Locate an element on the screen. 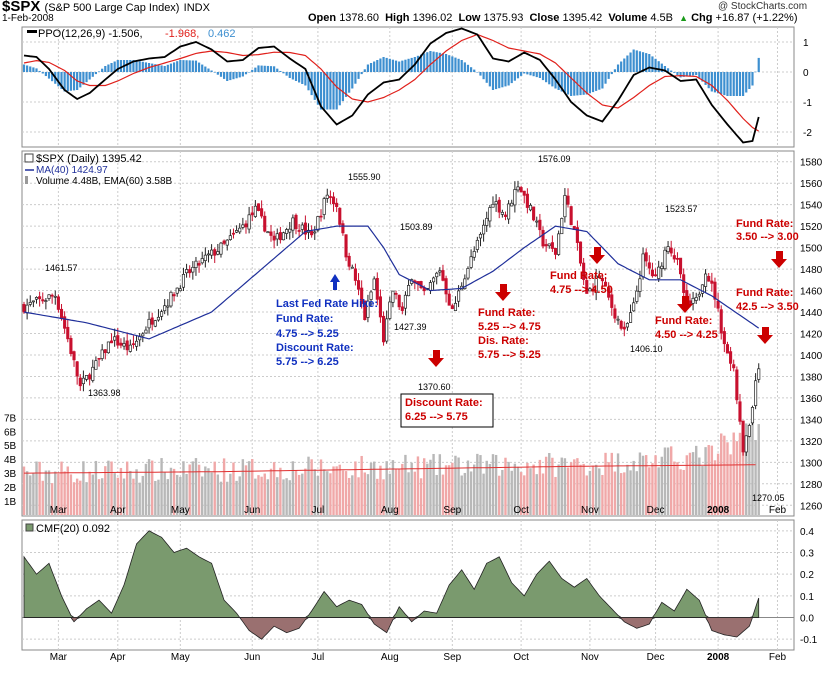 This screenshot has height=674, width=836. r4-note-1: Fund Rate: is located at coordinates (764, 293).